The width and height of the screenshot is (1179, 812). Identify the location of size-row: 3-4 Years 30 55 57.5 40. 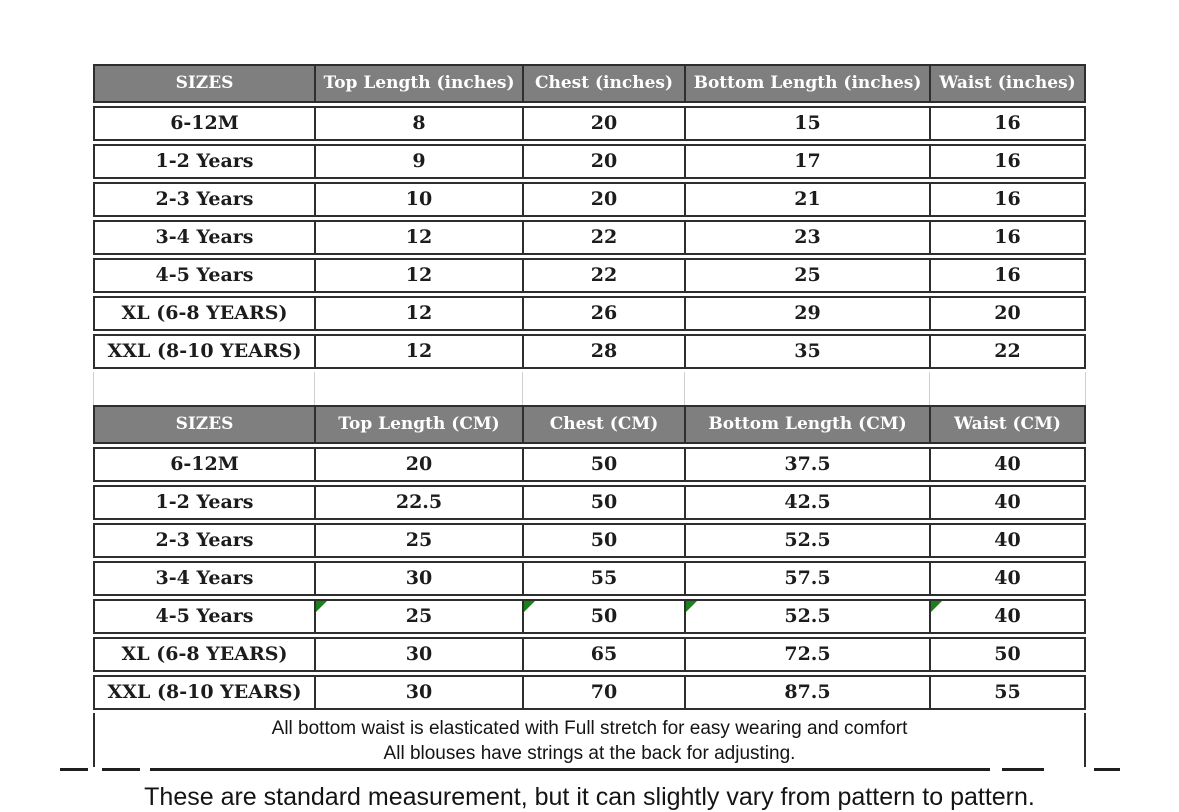
(589, 578).